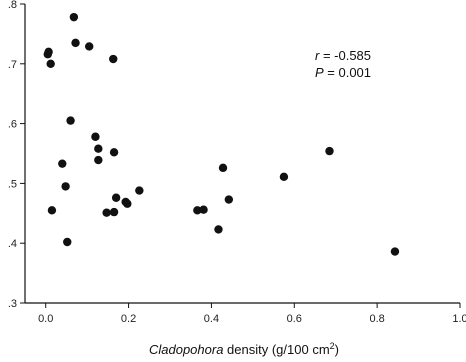 This screenshot has height=362, width=466. Describe the element at coordinates (294, 319) in the screenshot. I see `x-tick-label: 0.6` at that location.